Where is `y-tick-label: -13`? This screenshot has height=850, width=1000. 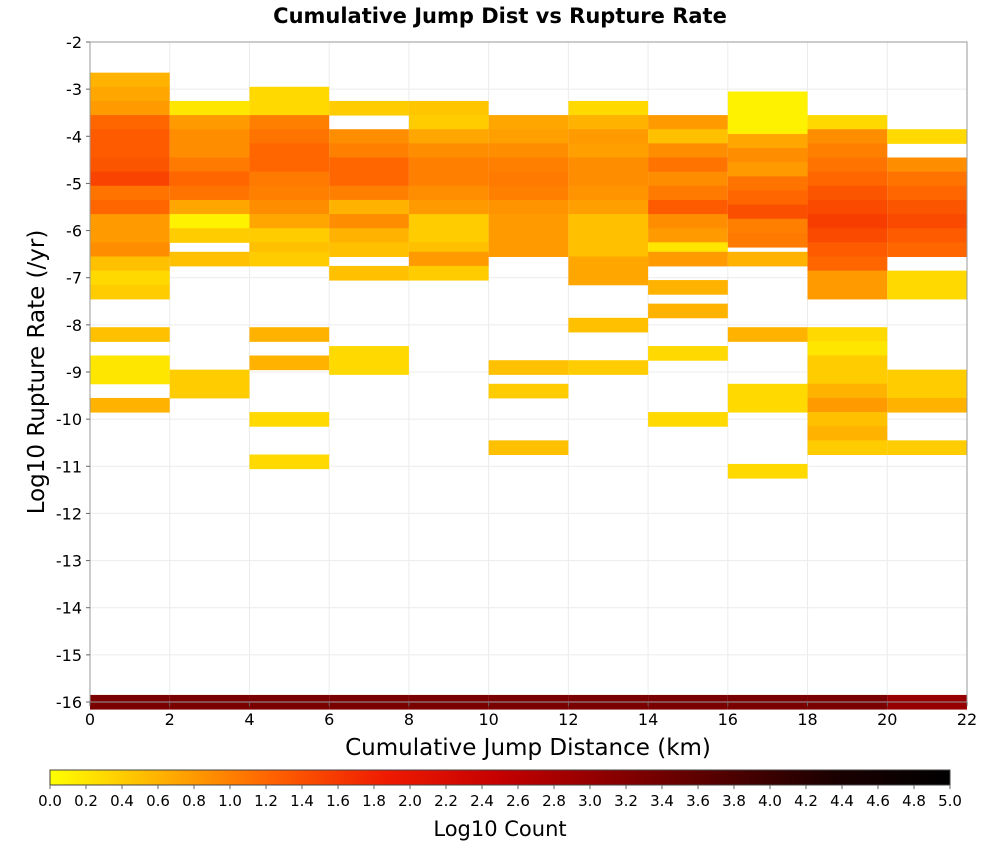 y-tick-label: -13 is located at coordinates (69, 561).